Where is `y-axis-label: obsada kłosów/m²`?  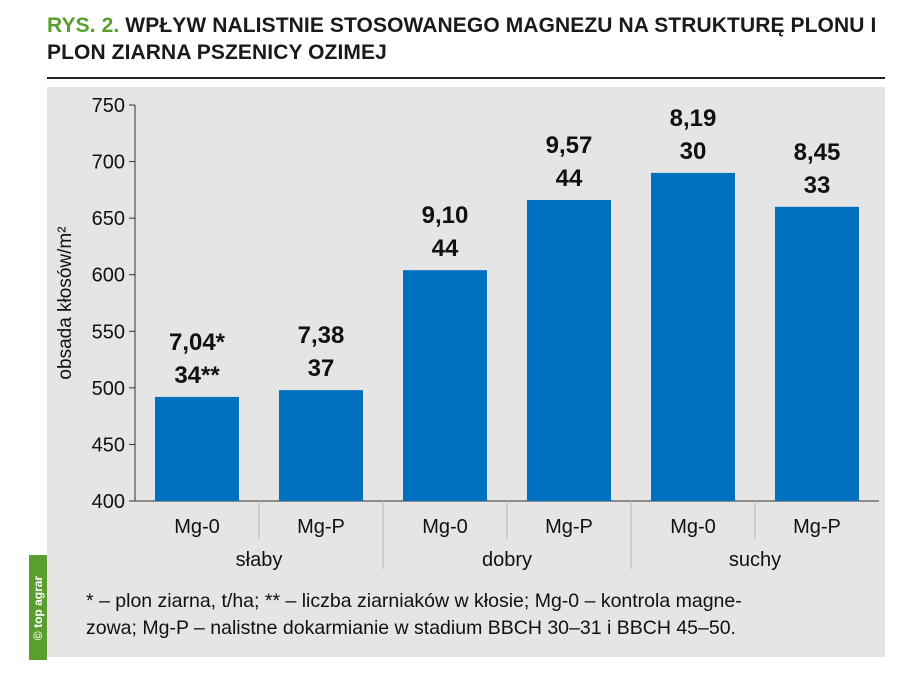 y-axis-label: obsada kłosów/m² is located at coordinates (65, 302).